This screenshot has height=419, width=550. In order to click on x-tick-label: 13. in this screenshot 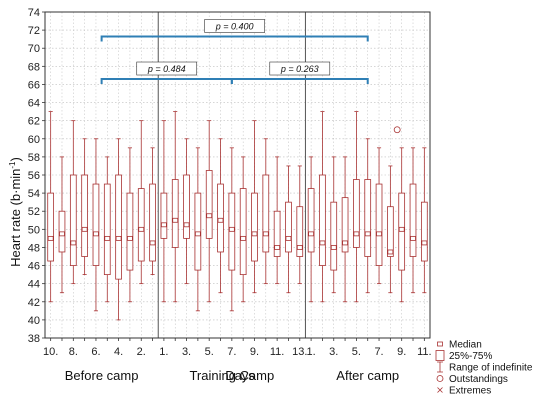, I will do `click(299, 352)`.